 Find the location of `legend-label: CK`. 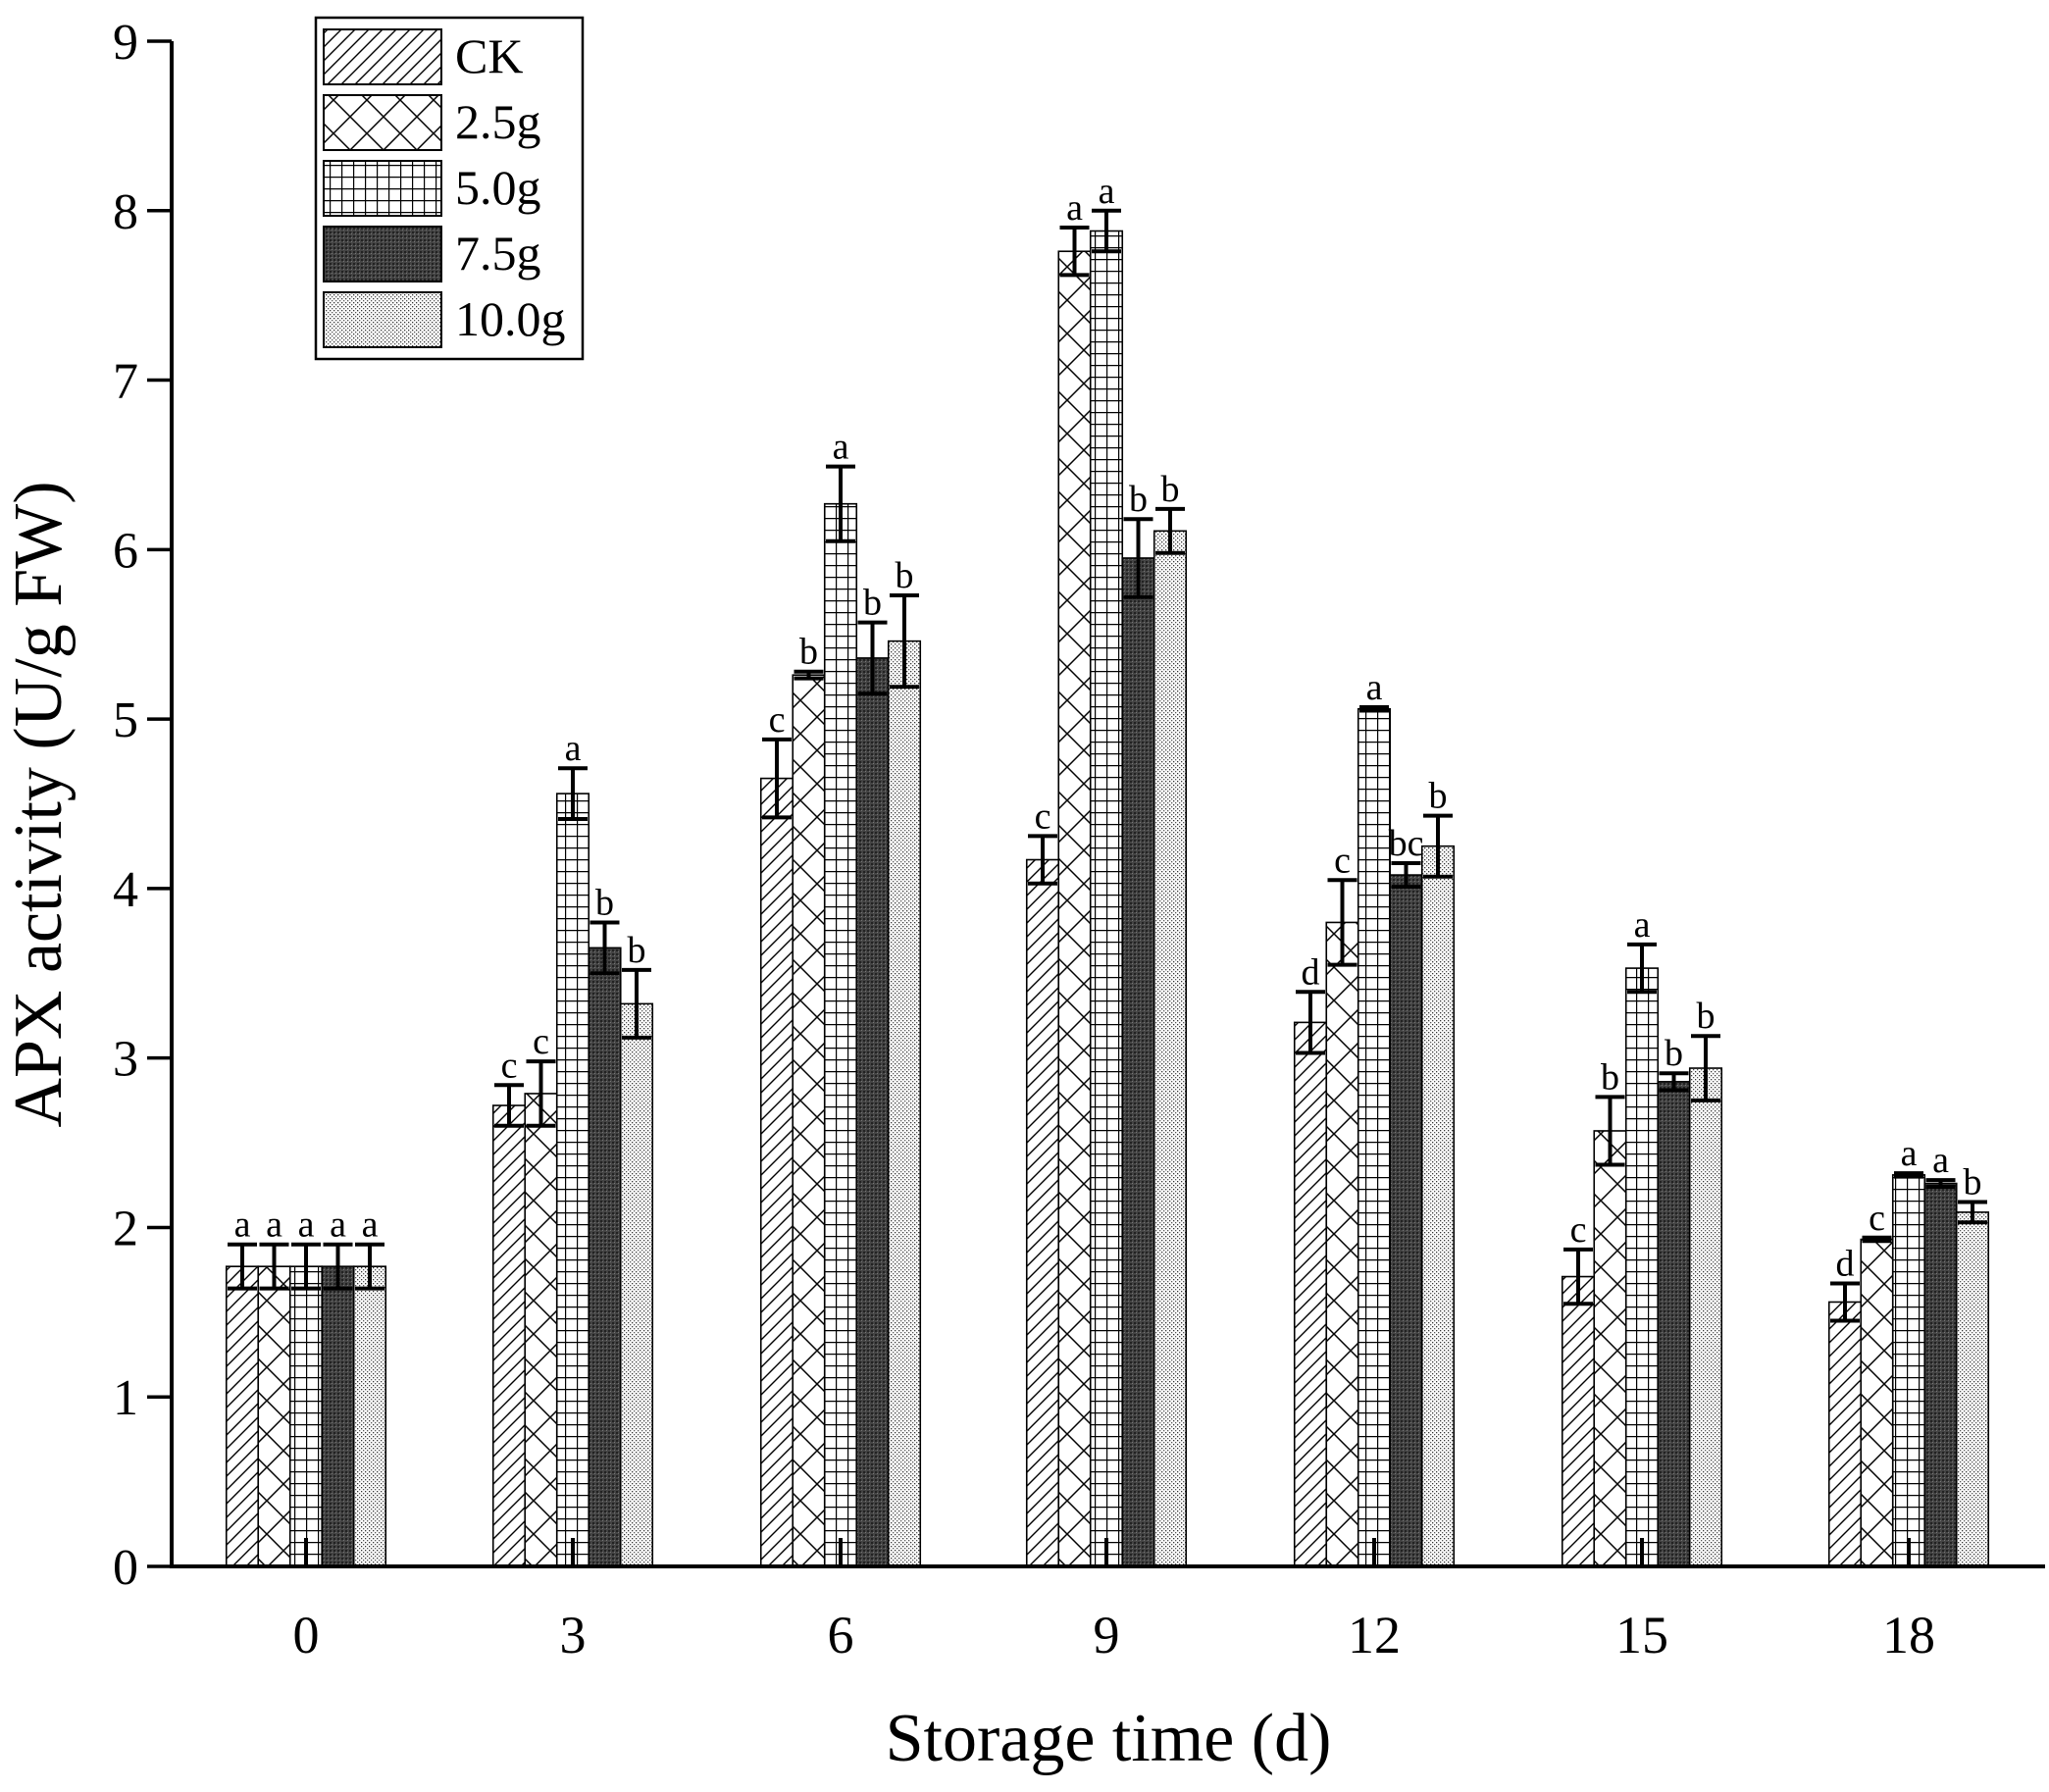

legend-label: CK is located at coordinates (489, 55).